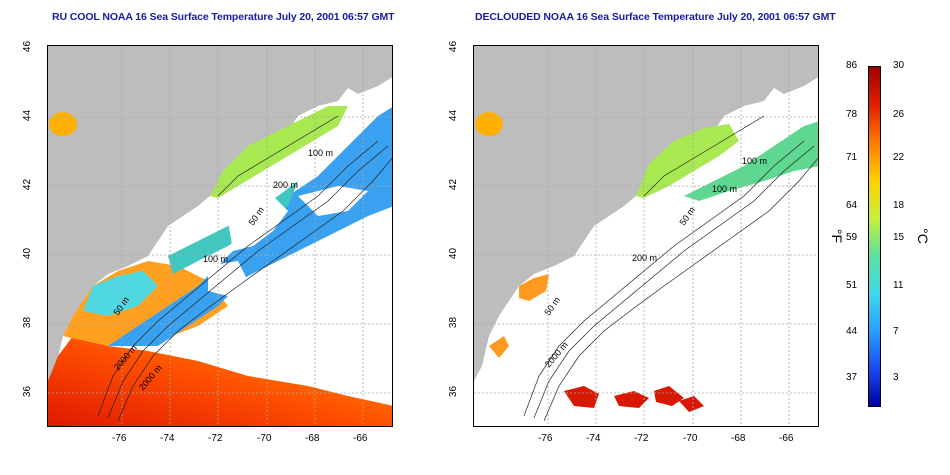 This screenshot has width=950, height=475. Describe the element at coordinates (852, 285) in the screenshot. I see `colorbar-fahrenheit-label: 51` at that location.